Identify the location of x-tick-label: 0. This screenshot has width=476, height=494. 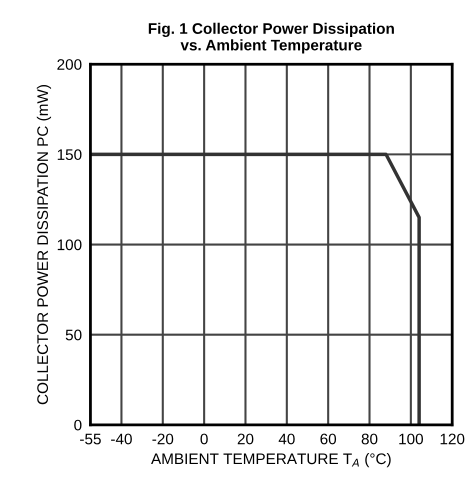
(204, 439).